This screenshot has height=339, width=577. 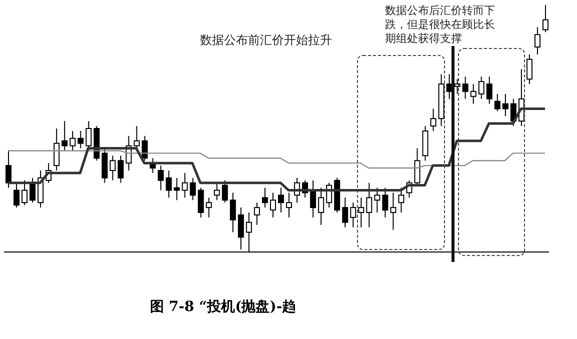 I want to click on text: 图 7-8 “投机(抛盘)-趋, so click(x=223, y=307).